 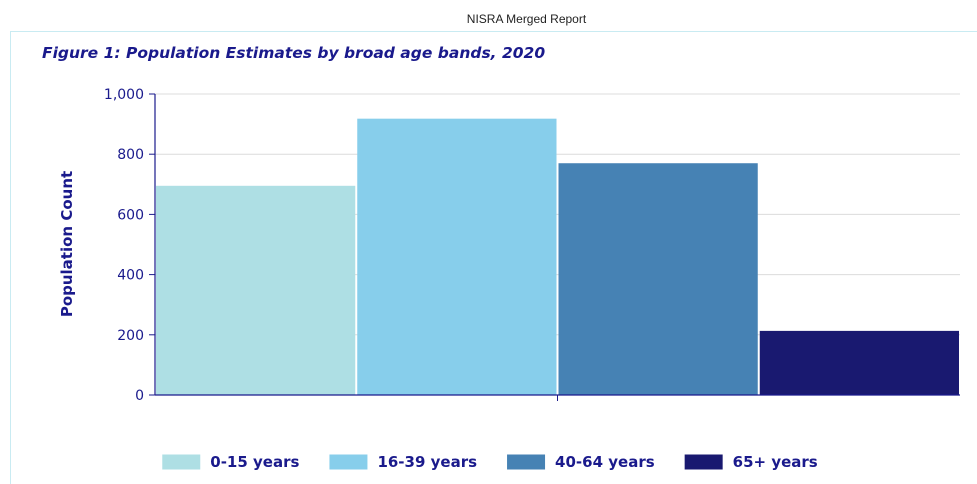 What do you see at coordinates (493, 31) in the screenshot?
I see `frame-border-top` at bounding box center [493, 31].